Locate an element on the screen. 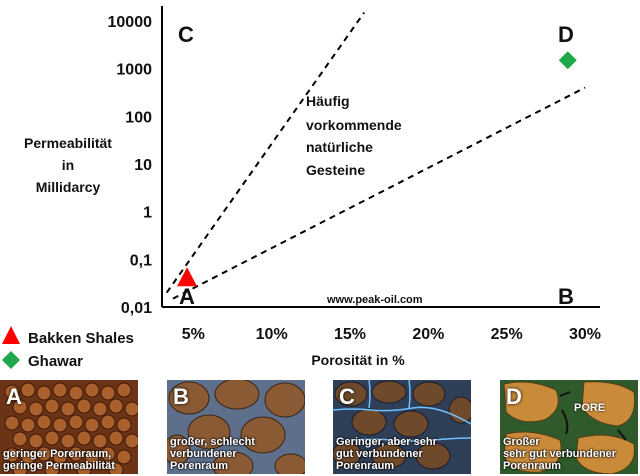 The height and width of the screenshot is (476, 640). grain-texture-d is located at coordinates (569, 427).